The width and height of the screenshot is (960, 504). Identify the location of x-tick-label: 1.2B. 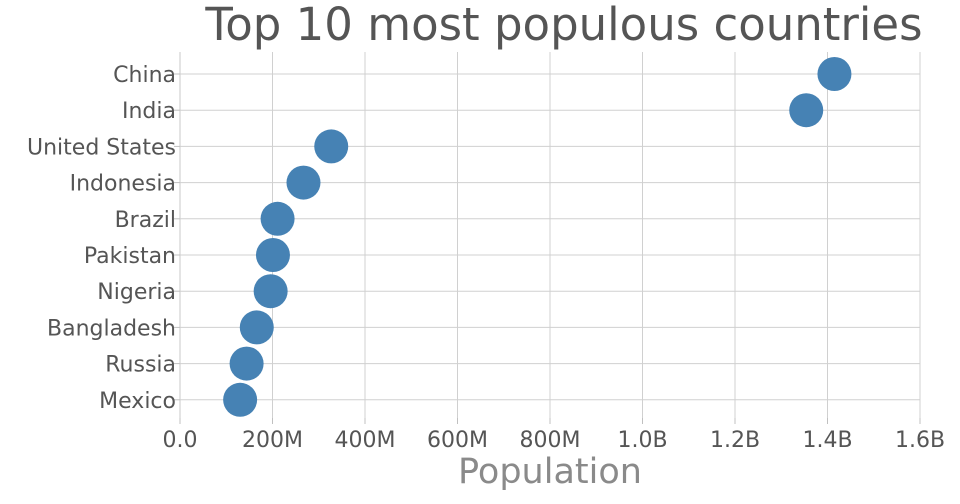
(735, 440).